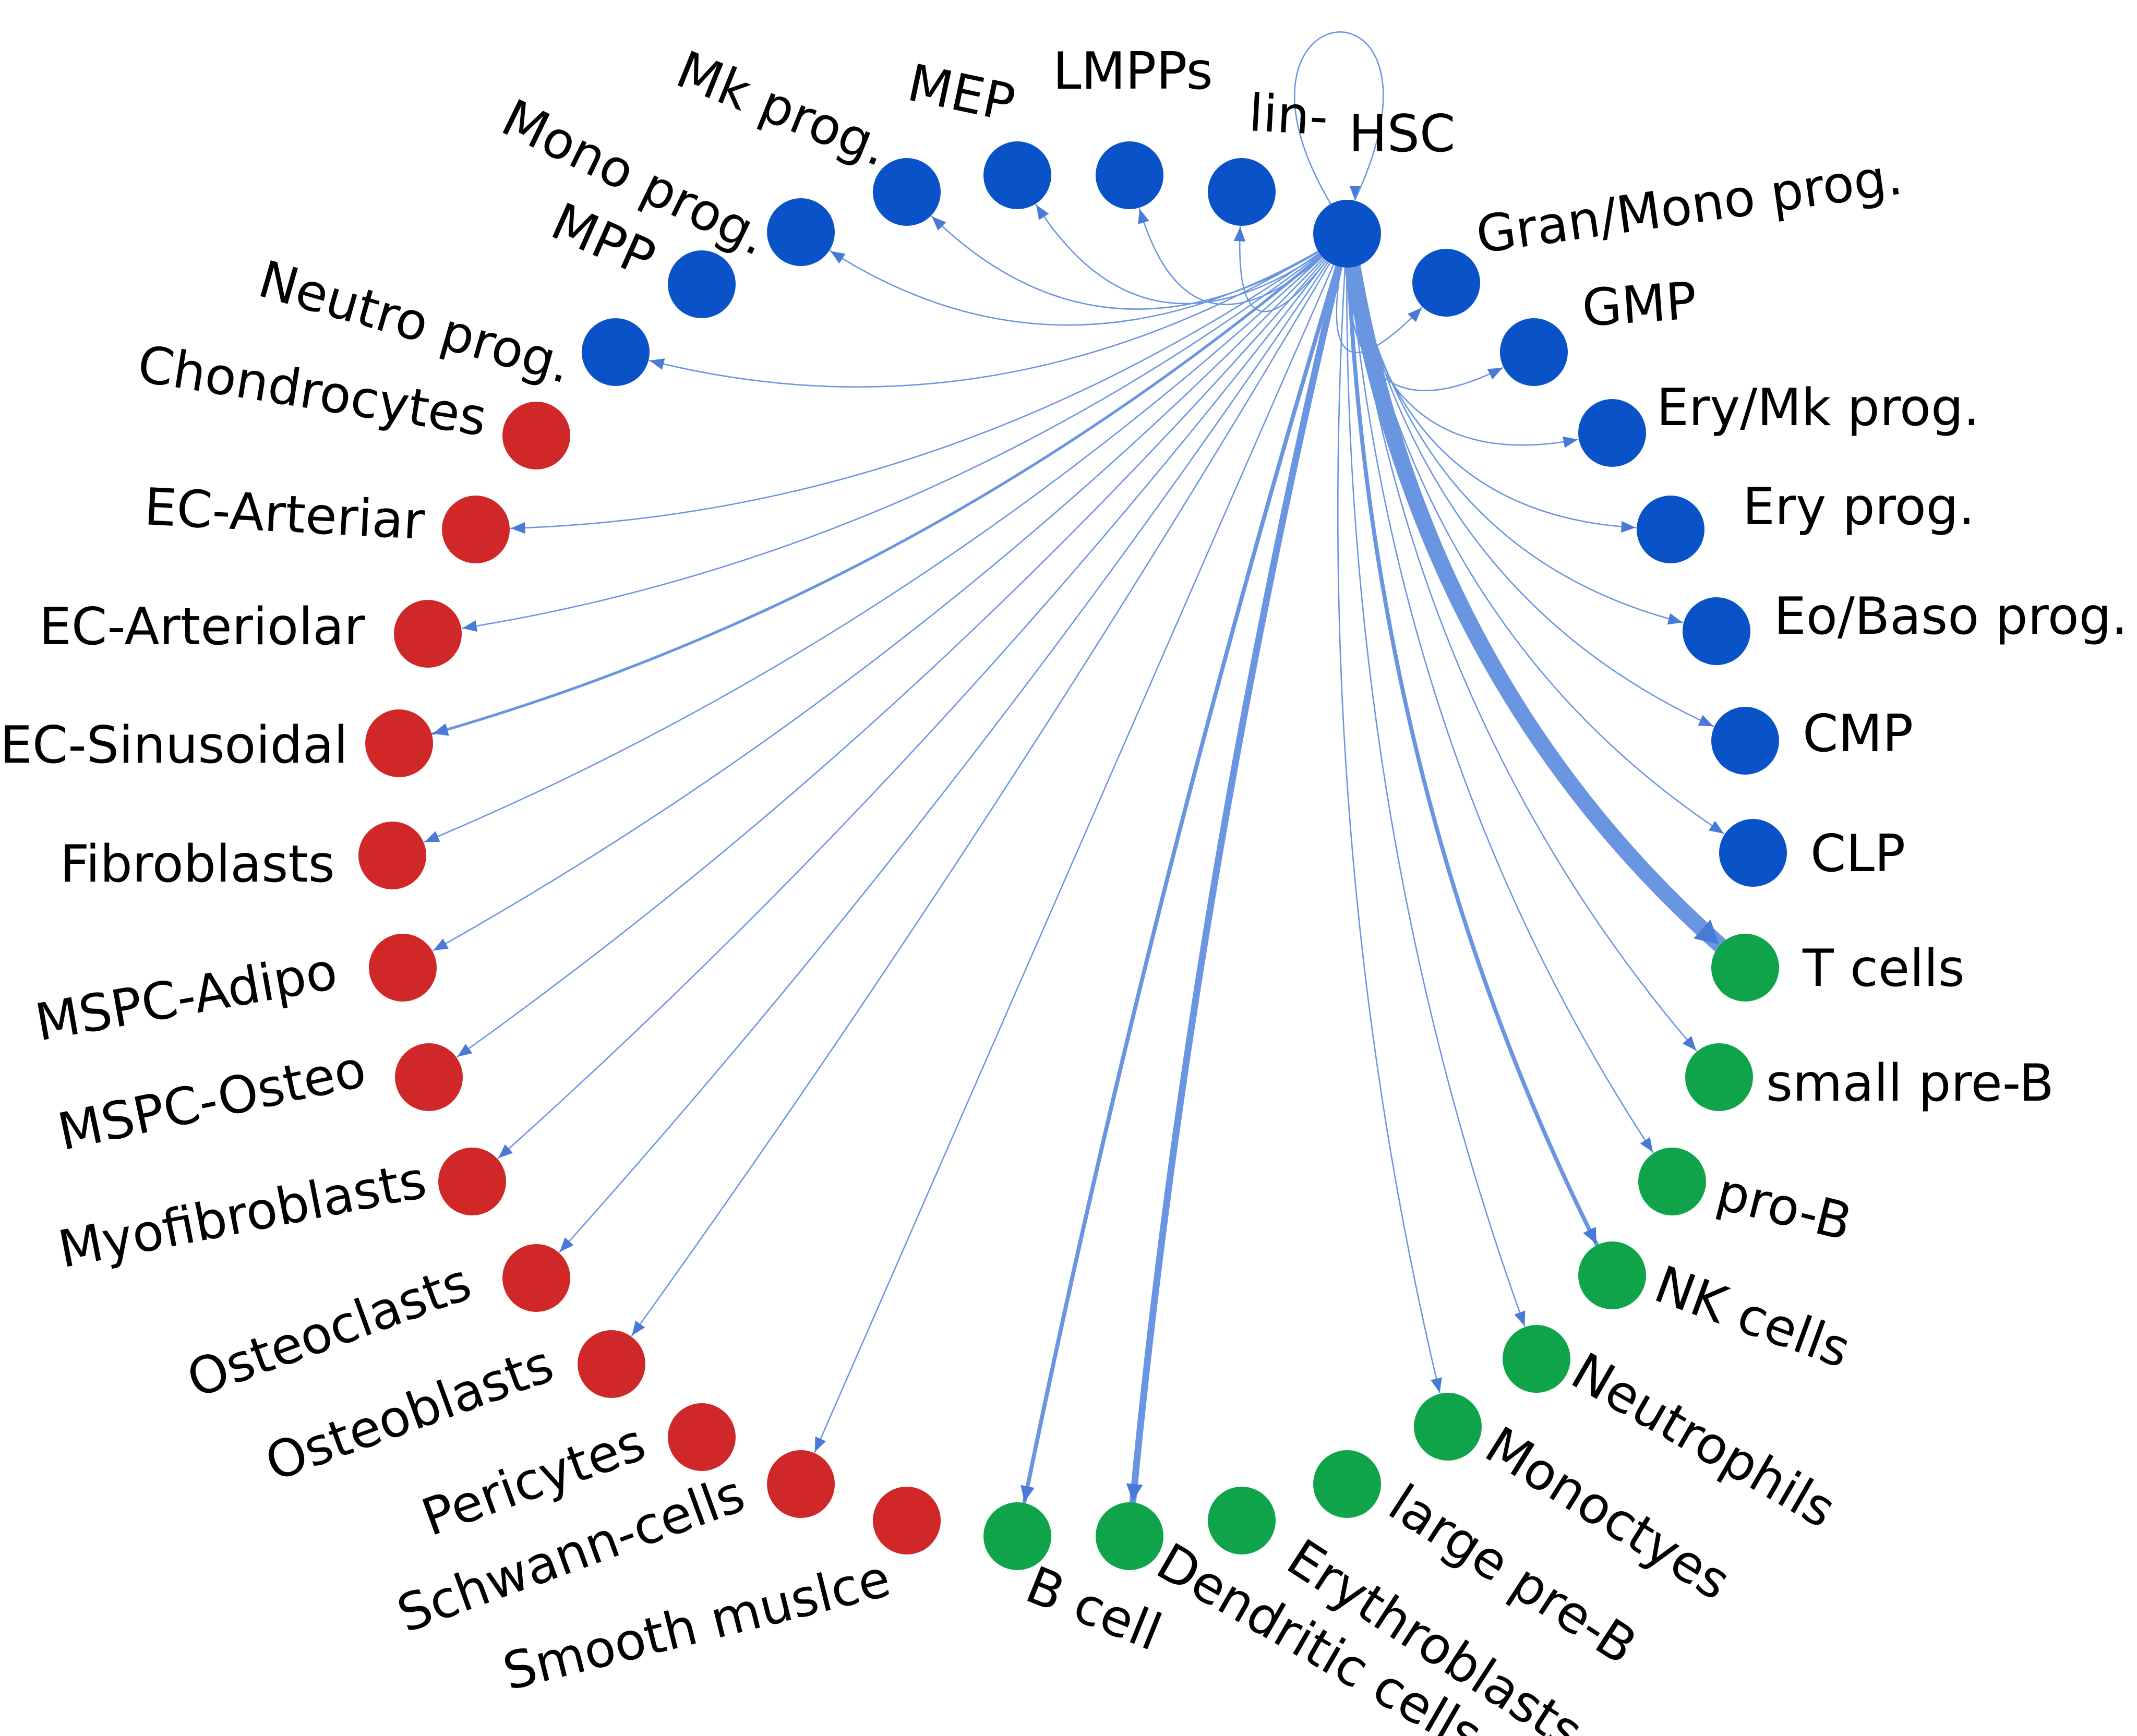 The height and width of the screenshot is (1736, 2137). I want to click on label-lin: lin-, so click(1288, 115).